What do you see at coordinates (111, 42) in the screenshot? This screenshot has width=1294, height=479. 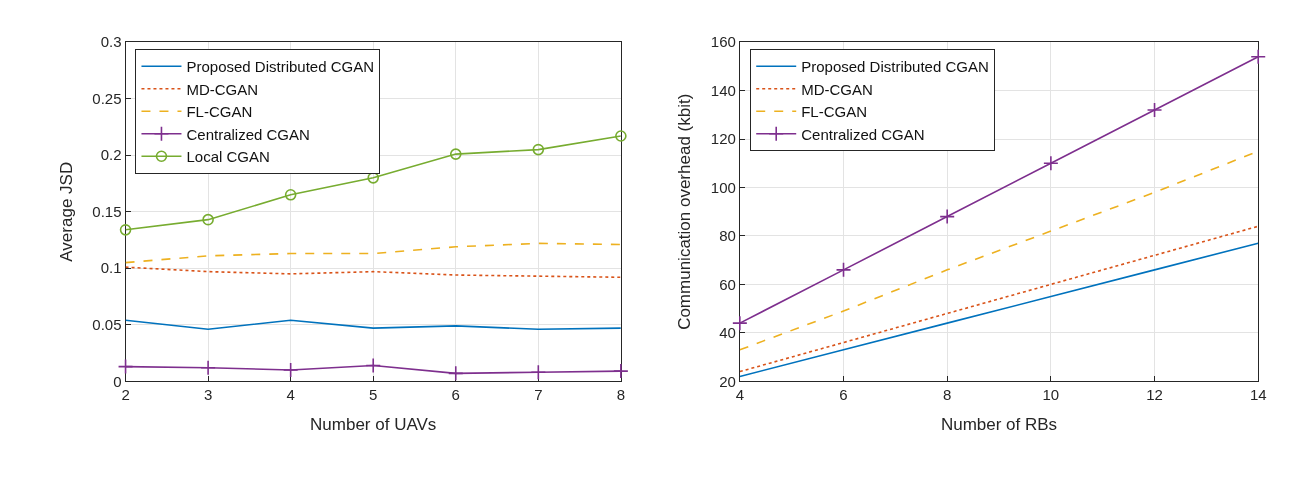 I see `y-tick-label: 0.3` at bounding box center [111, 42].